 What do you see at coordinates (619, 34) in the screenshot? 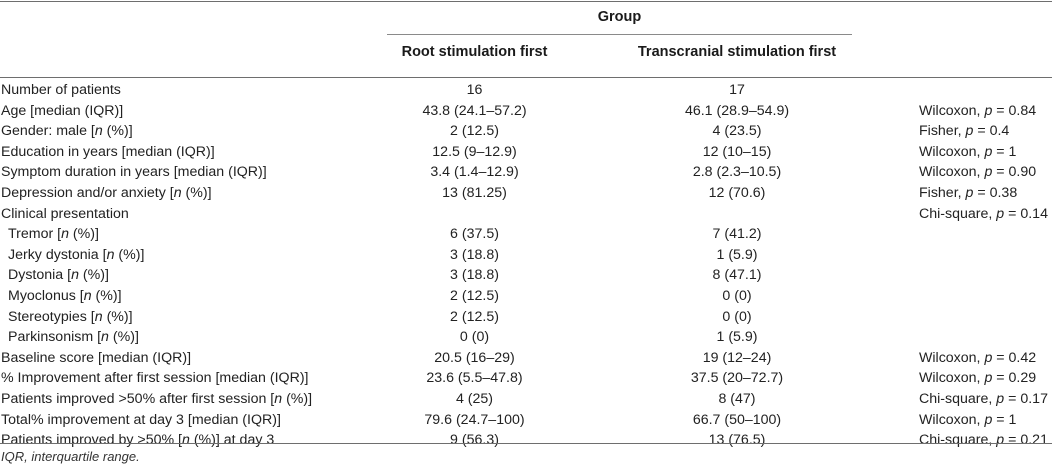
I see `group-rule` at bounding box center [619, 34].